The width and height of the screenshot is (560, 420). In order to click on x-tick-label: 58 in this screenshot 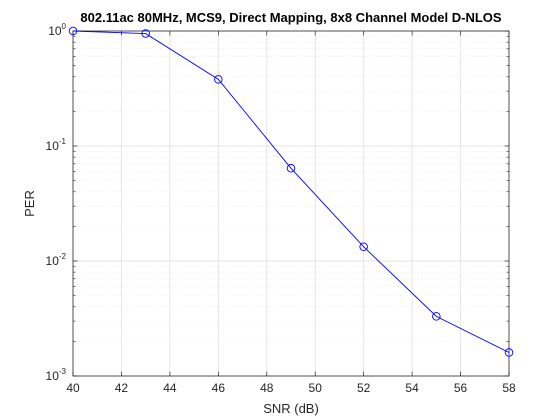, I will do `click(509, 388)`.